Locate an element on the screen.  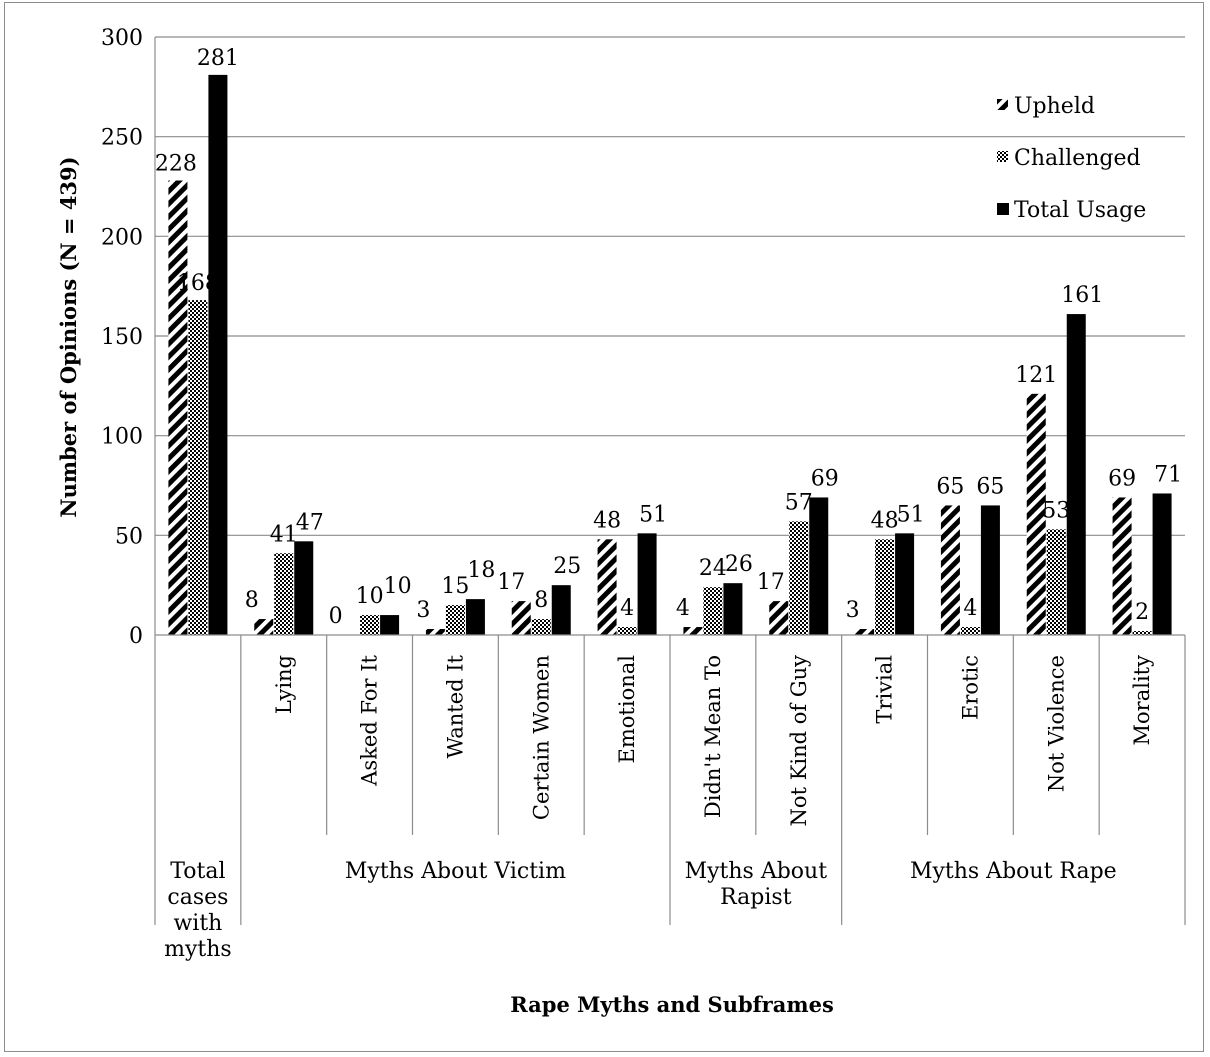
data-label: 71 is located at coordinates (1168, 474).